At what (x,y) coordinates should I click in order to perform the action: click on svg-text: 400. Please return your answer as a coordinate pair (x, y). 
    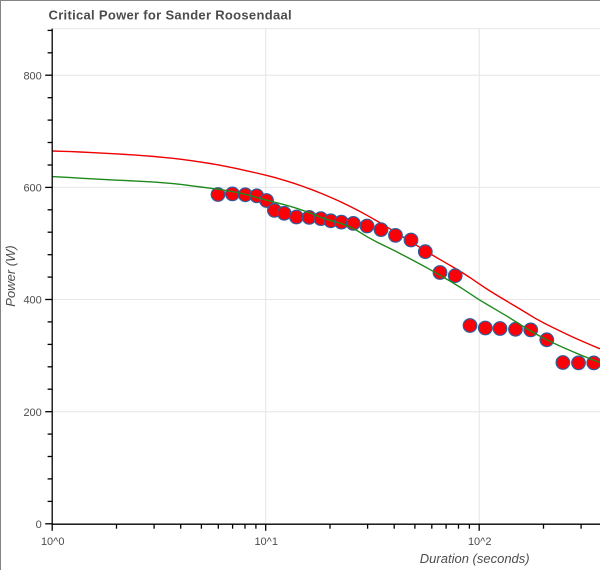
    Looking at the image, I should click on (32, 301).